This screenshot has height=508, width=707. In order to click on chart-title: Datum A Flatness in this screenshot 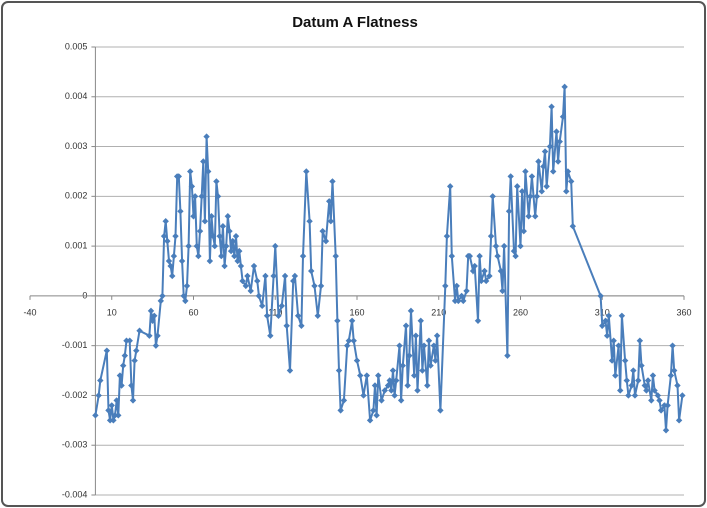, I will do `click(355, 22)`.